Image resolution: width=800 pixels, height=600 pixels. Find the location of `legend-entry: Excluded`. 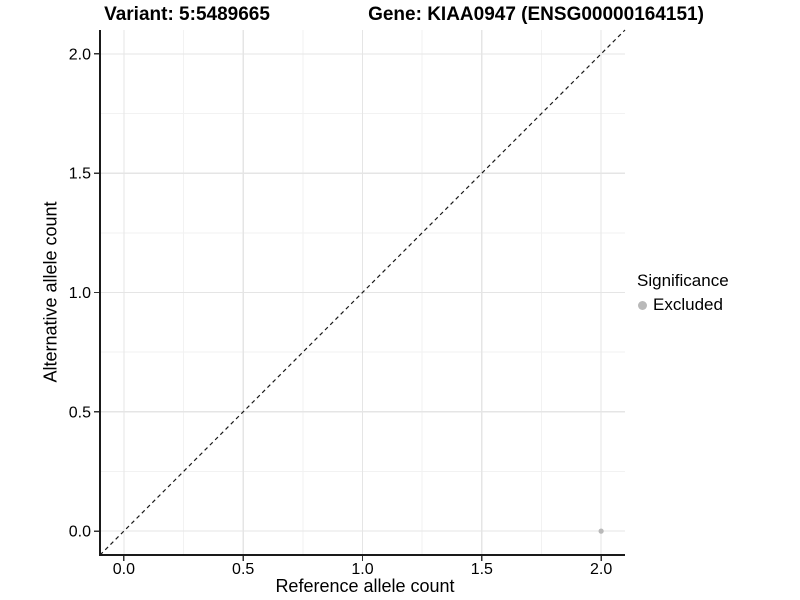

legend-entry: Excluded is located at coordinates (683, 305).